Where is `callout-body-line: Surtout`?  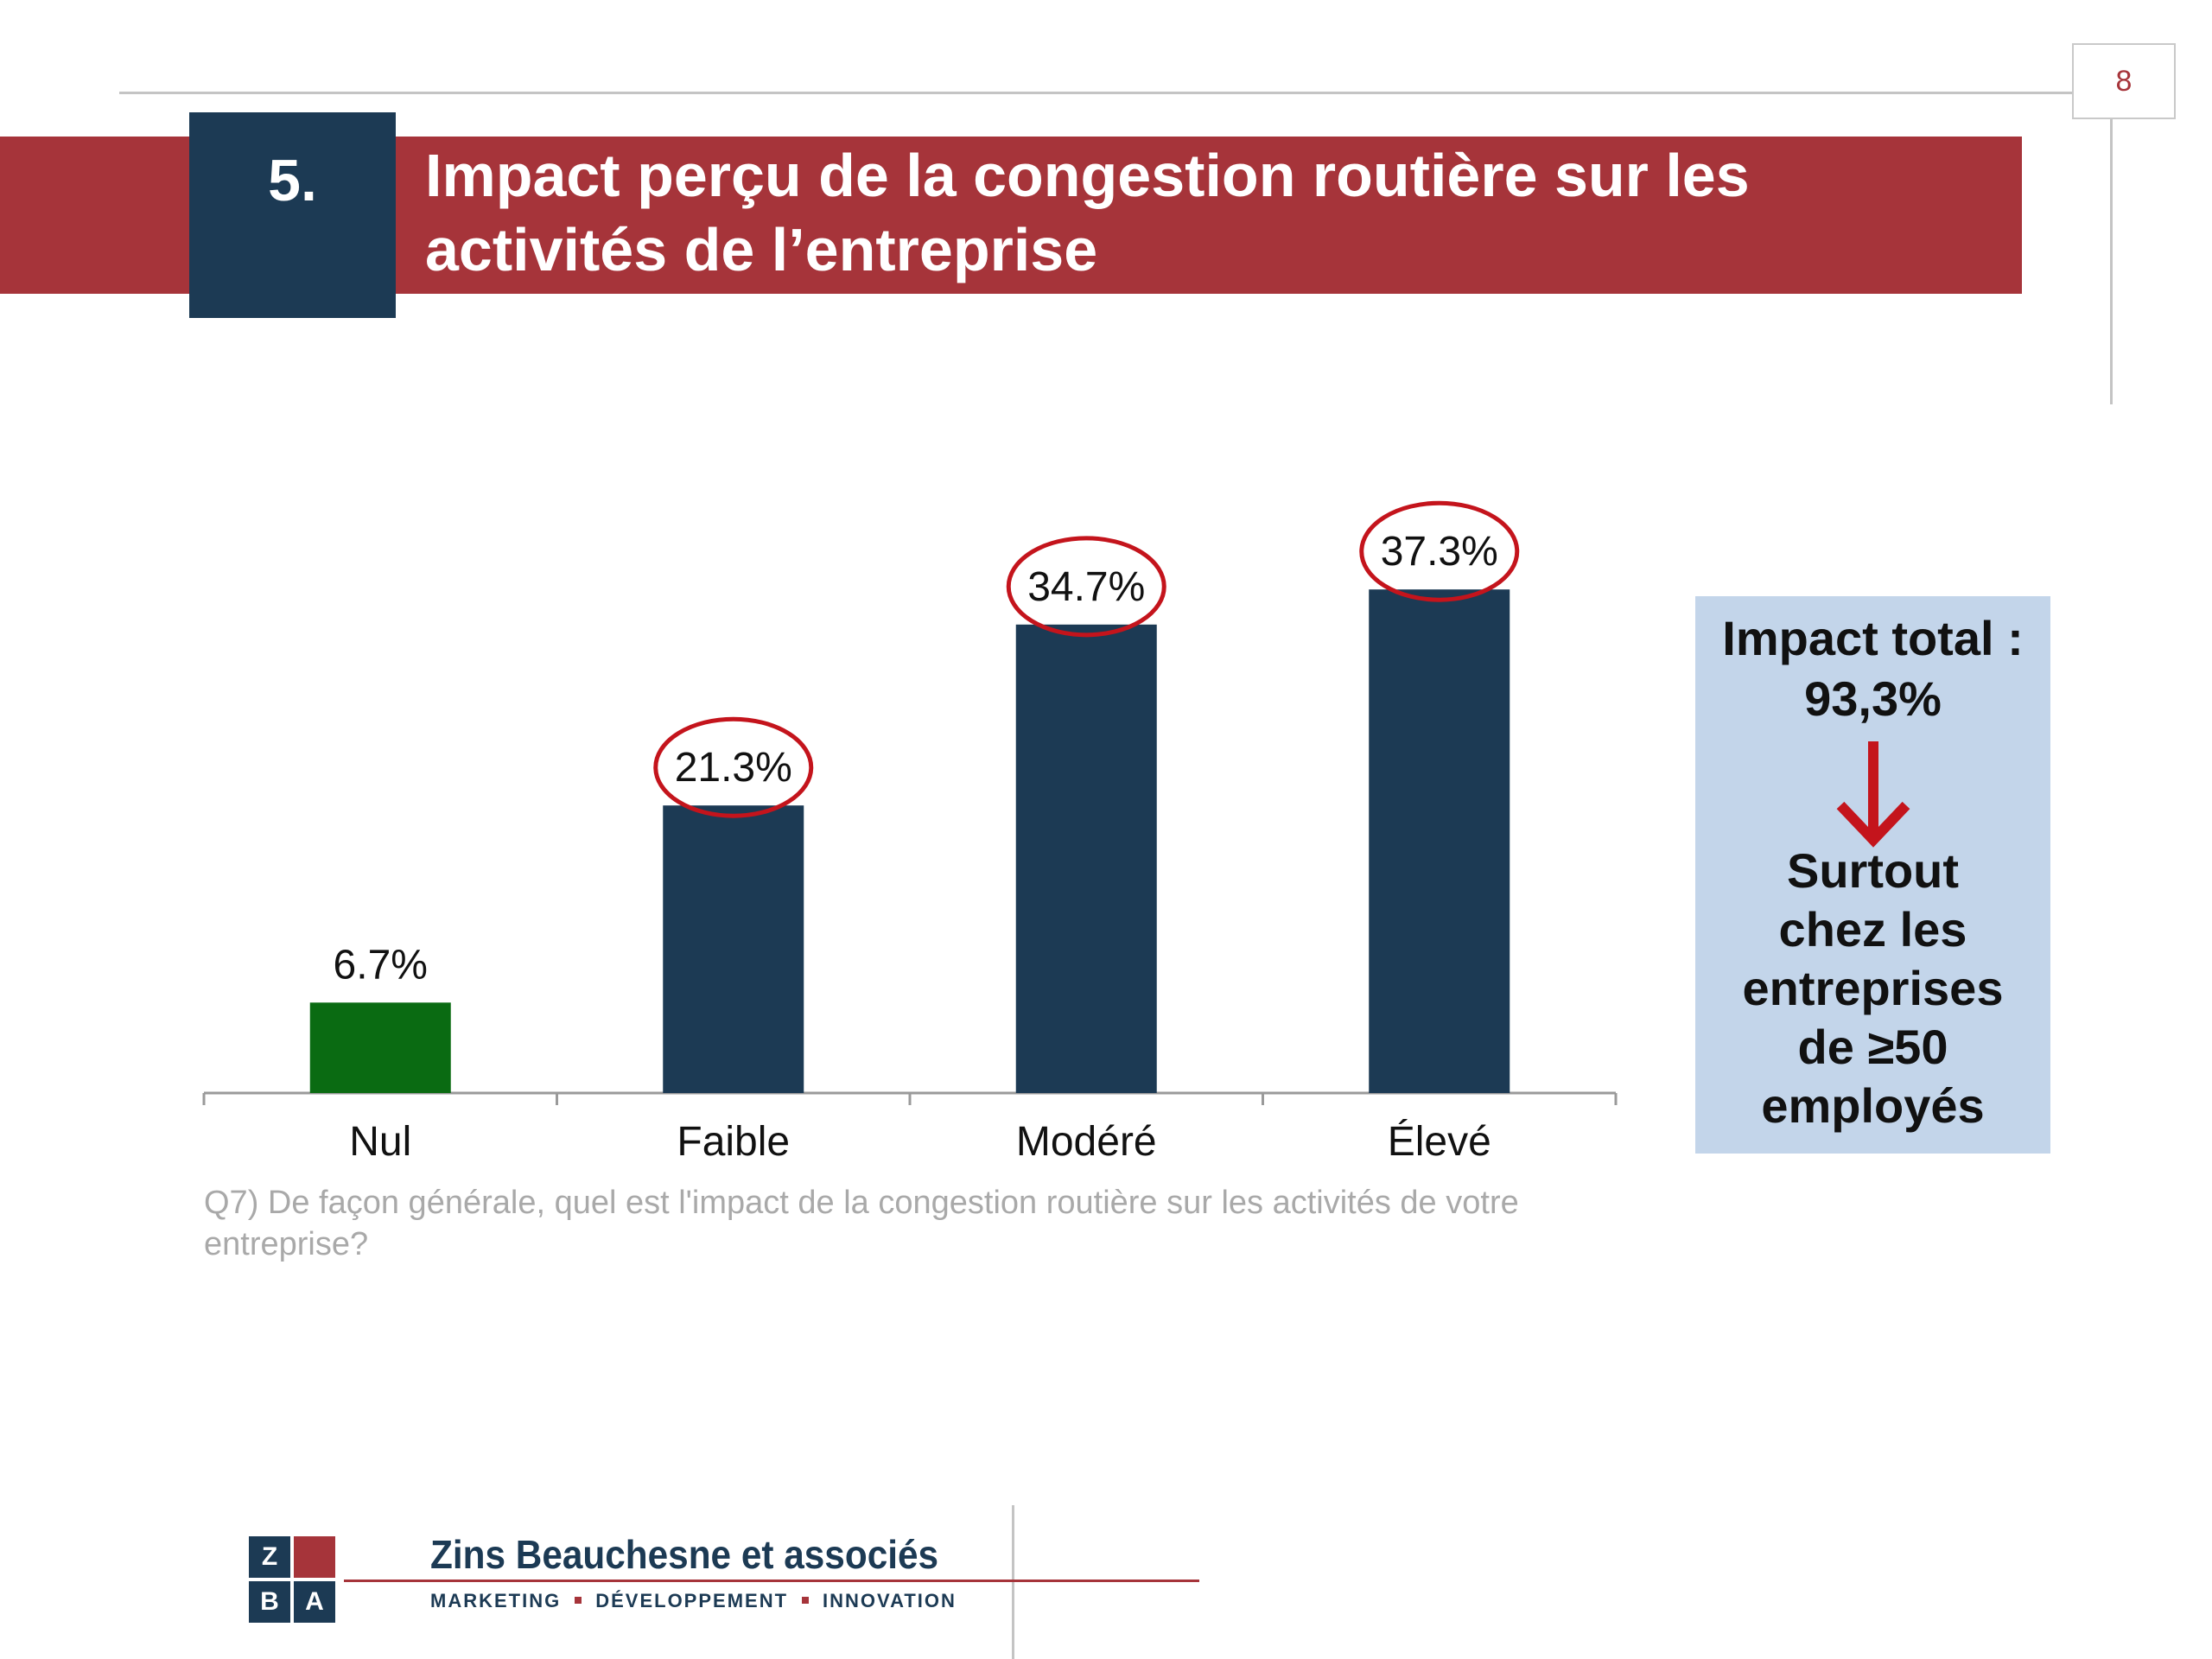 callout-body-line: Surtout is located at coordinates (1873, 870).